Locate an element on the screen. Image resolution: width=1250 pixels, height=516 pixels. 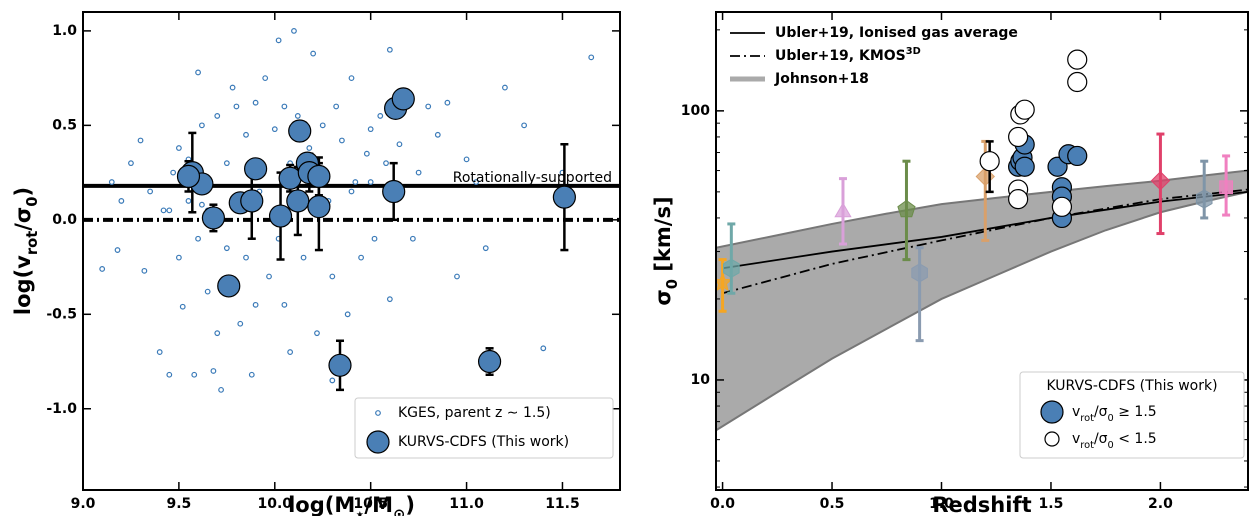
y-tick-label: 10 is located at coordinates (701, 380).